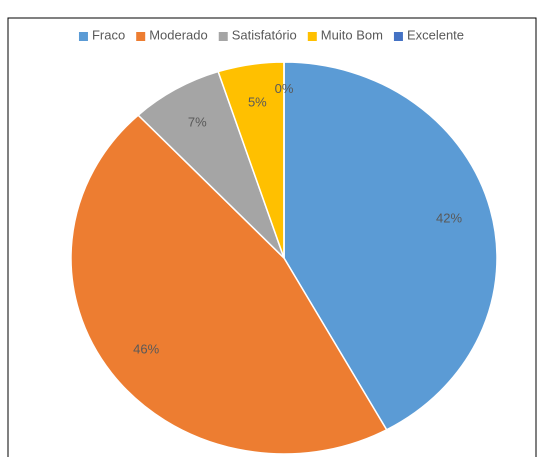 Image resolution: width=544 pixels, height=457 pixels. What do you see at coordinates (284, 88) in the screenshot?
I see `data-label: 0%` at bounding box center [284, 88].